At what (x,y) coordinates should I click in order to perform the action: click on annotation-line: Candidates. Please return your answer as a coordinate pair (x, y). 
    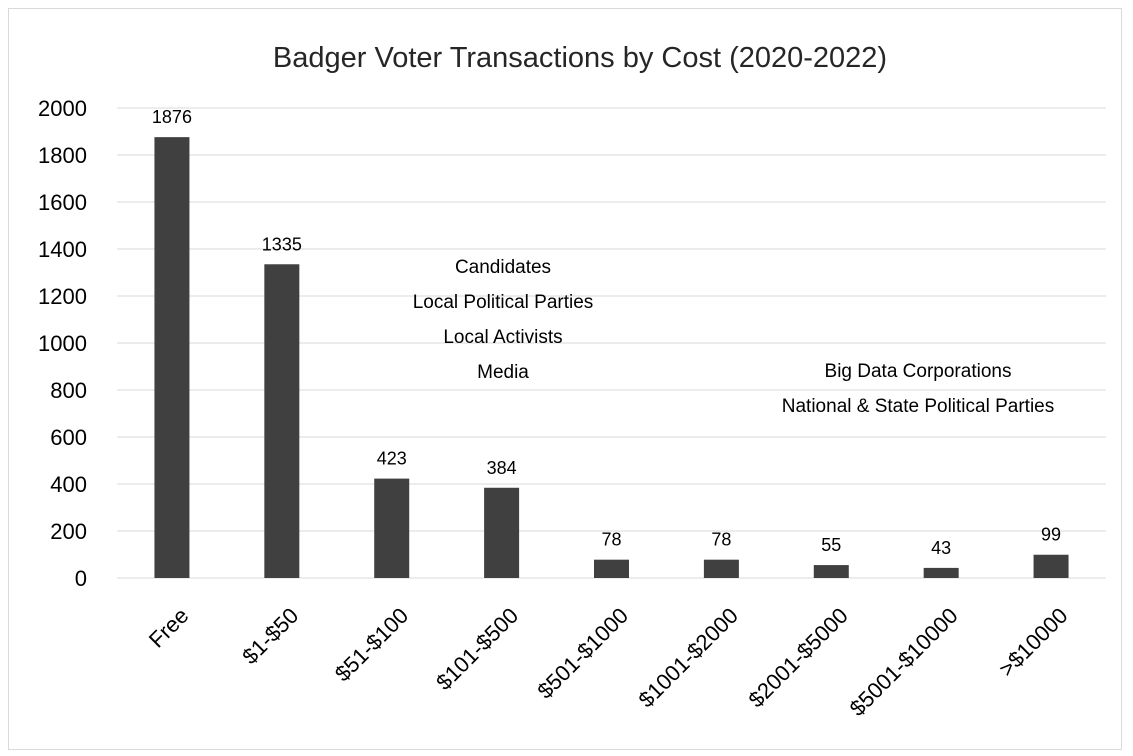
    Looking at the image, I should click on (503, 267).